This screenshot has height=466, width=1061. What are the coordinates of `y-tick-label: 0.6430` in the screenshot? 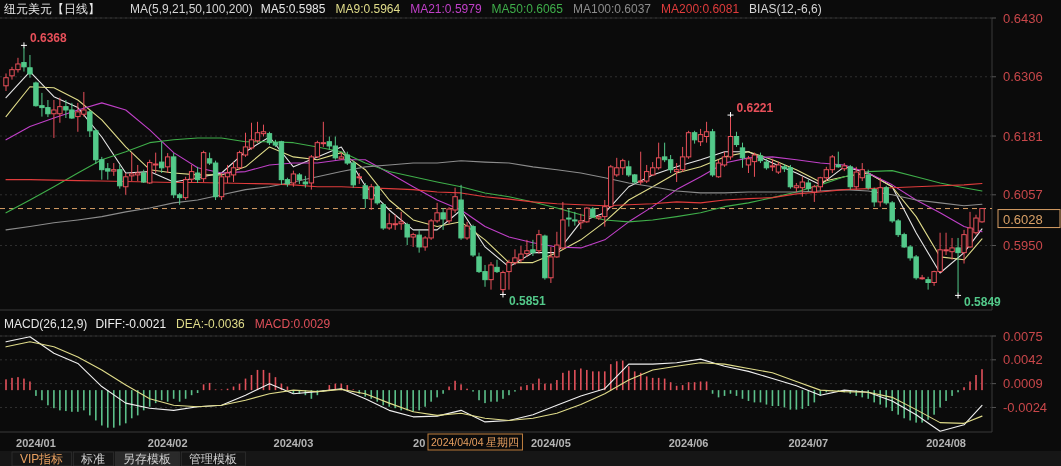 It's located at (1023, 18).